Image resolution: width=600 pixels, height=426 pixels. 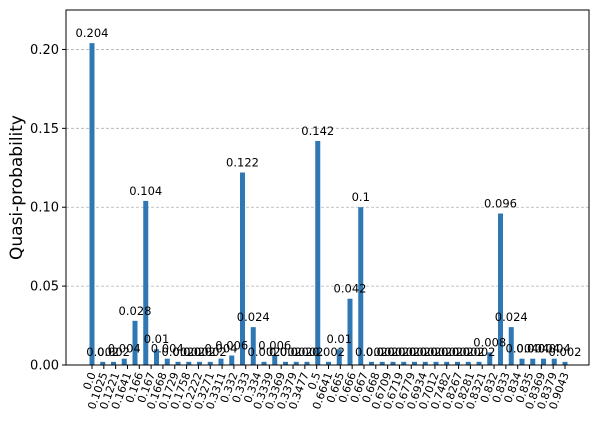 What do you see at coordinates (500, 204) in the screenshot?
I see `bar-value-label: 0.096` at bounding box center [500, 204].